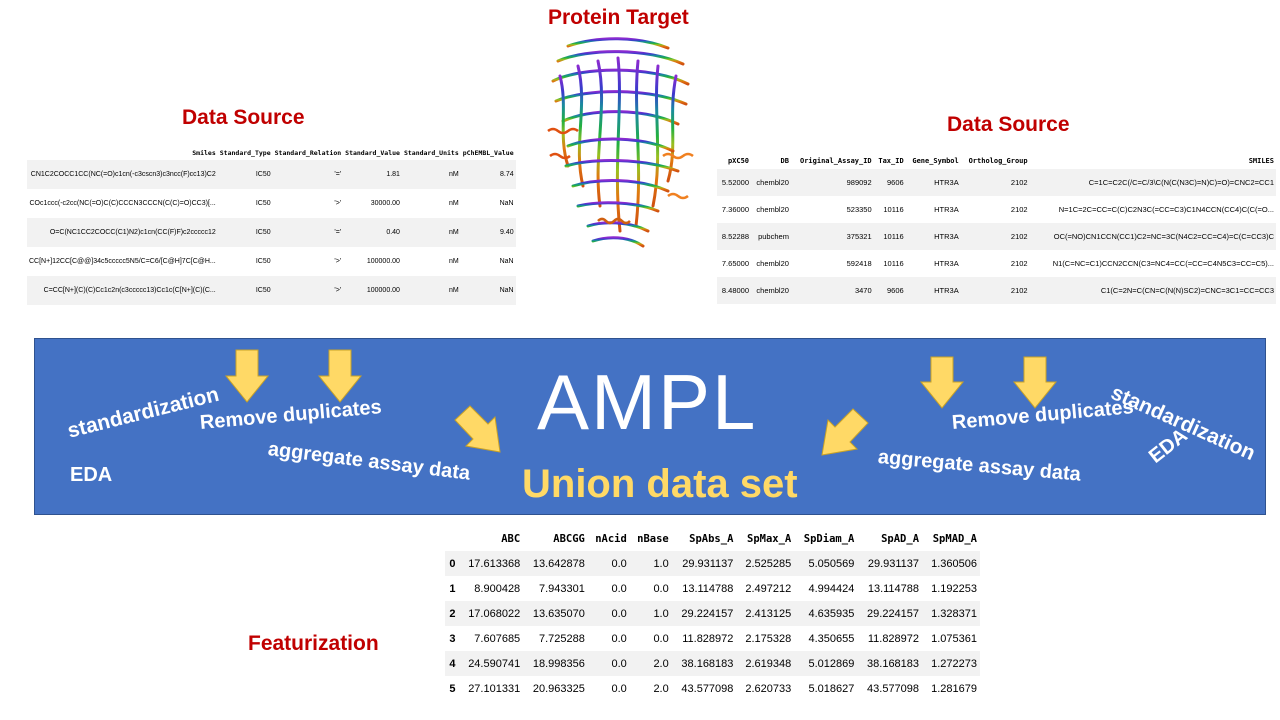 This screenshot has height=720, width=1280. What do you see at coordinates (506, 290) in the screenshot?
I see `table-cell: NaN` at bounding box center [506, 290].